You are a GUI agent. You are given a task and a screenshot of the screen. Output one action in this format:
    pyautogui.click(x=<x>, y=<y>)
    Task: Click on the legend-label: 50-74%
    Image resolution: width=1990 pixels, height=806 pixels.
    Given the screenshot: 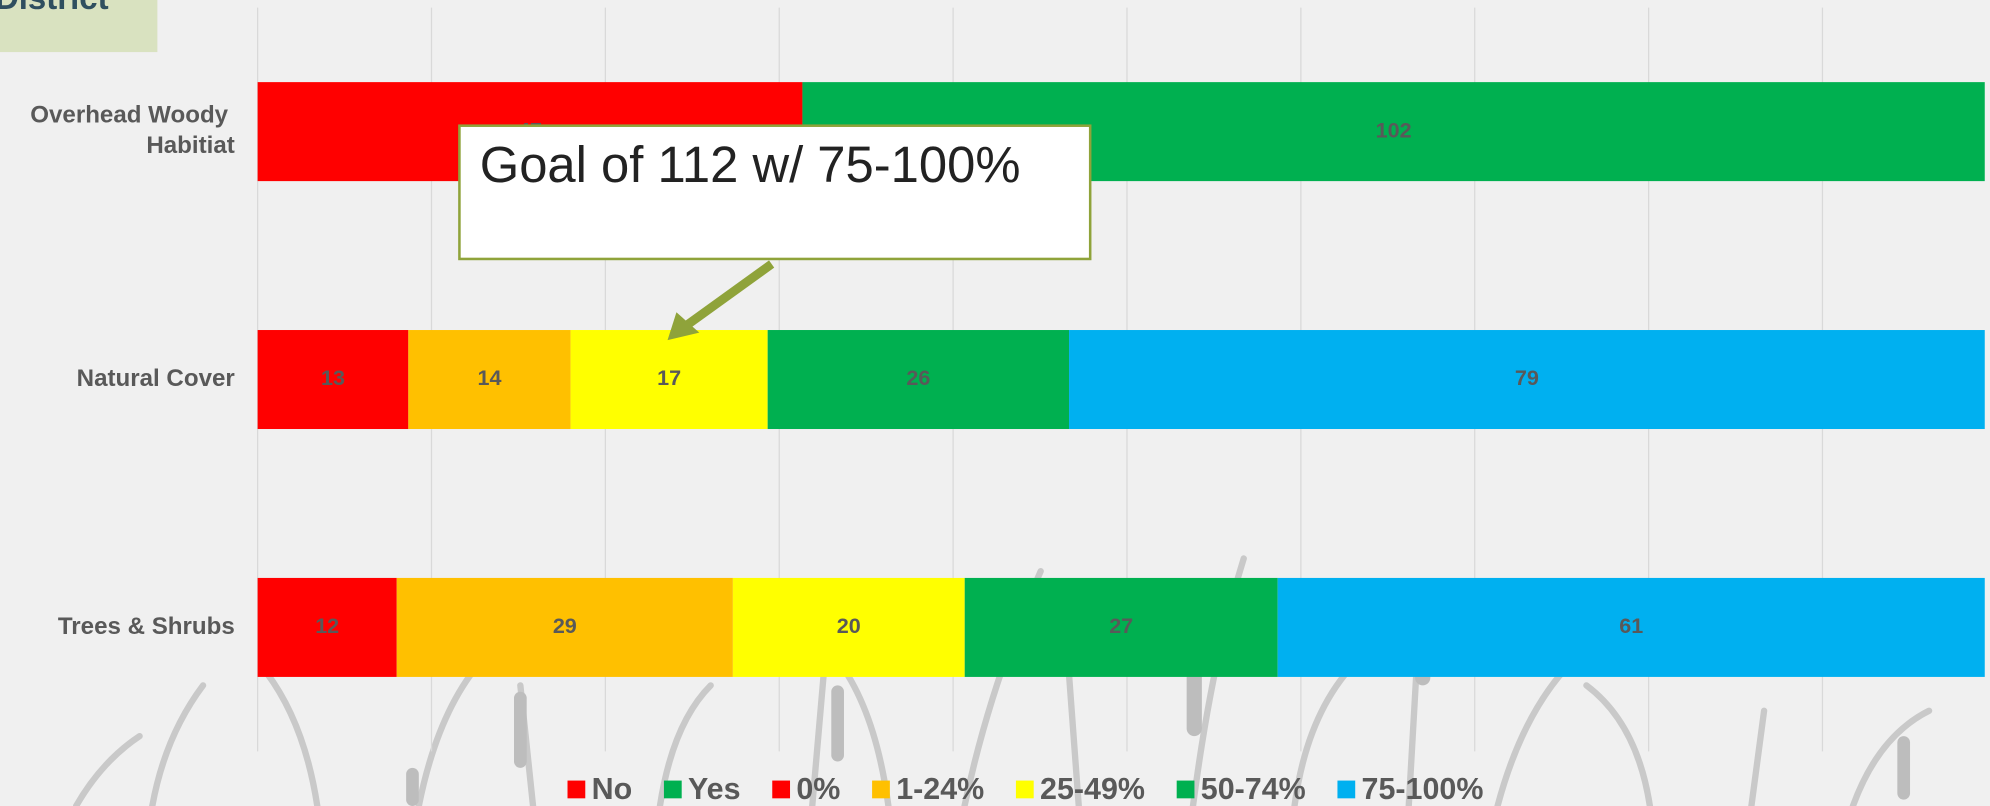 What is the action you would take?
    pyautogui.click(x=1253, y=789)
    